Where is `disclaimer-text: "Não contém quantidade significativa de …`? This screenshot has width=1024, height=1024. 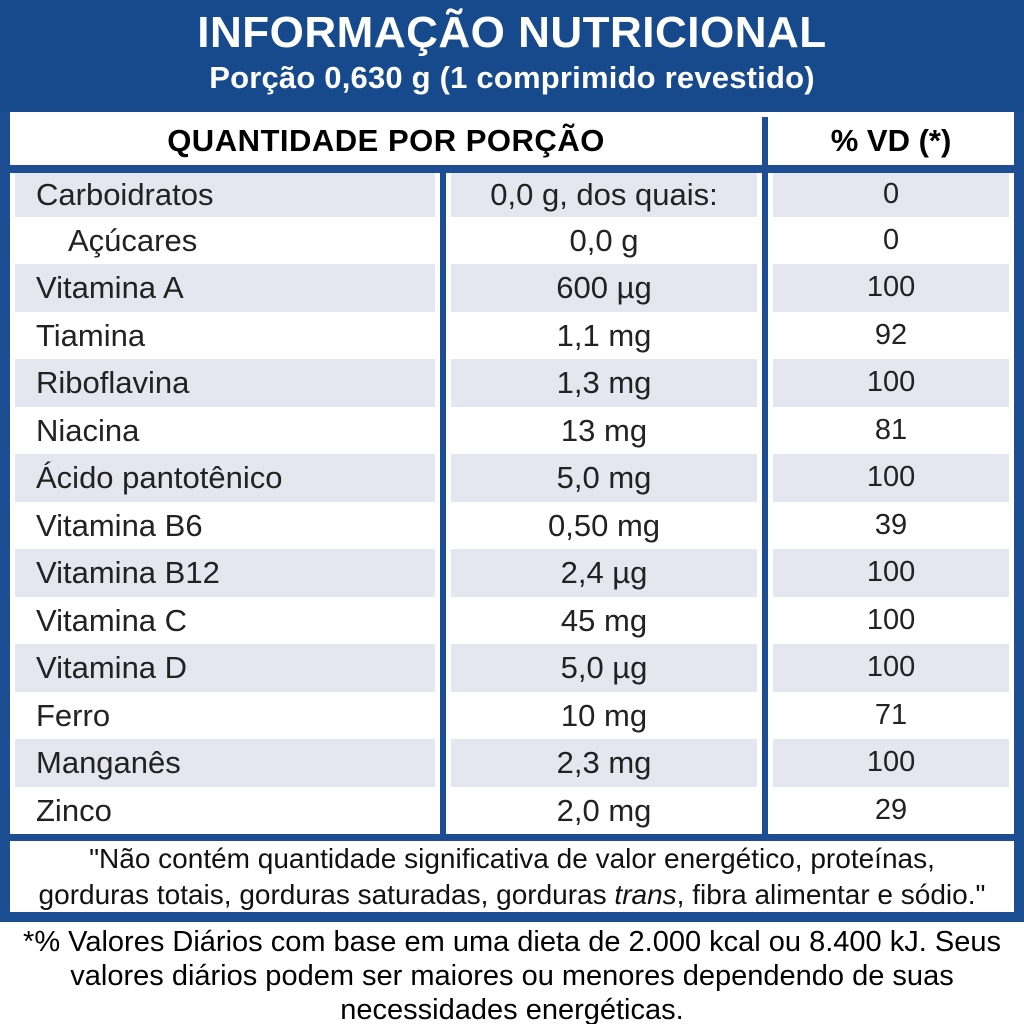
disclaimer-text: "Não contém quantidade significativa de … is located at coordinates (512, 873).